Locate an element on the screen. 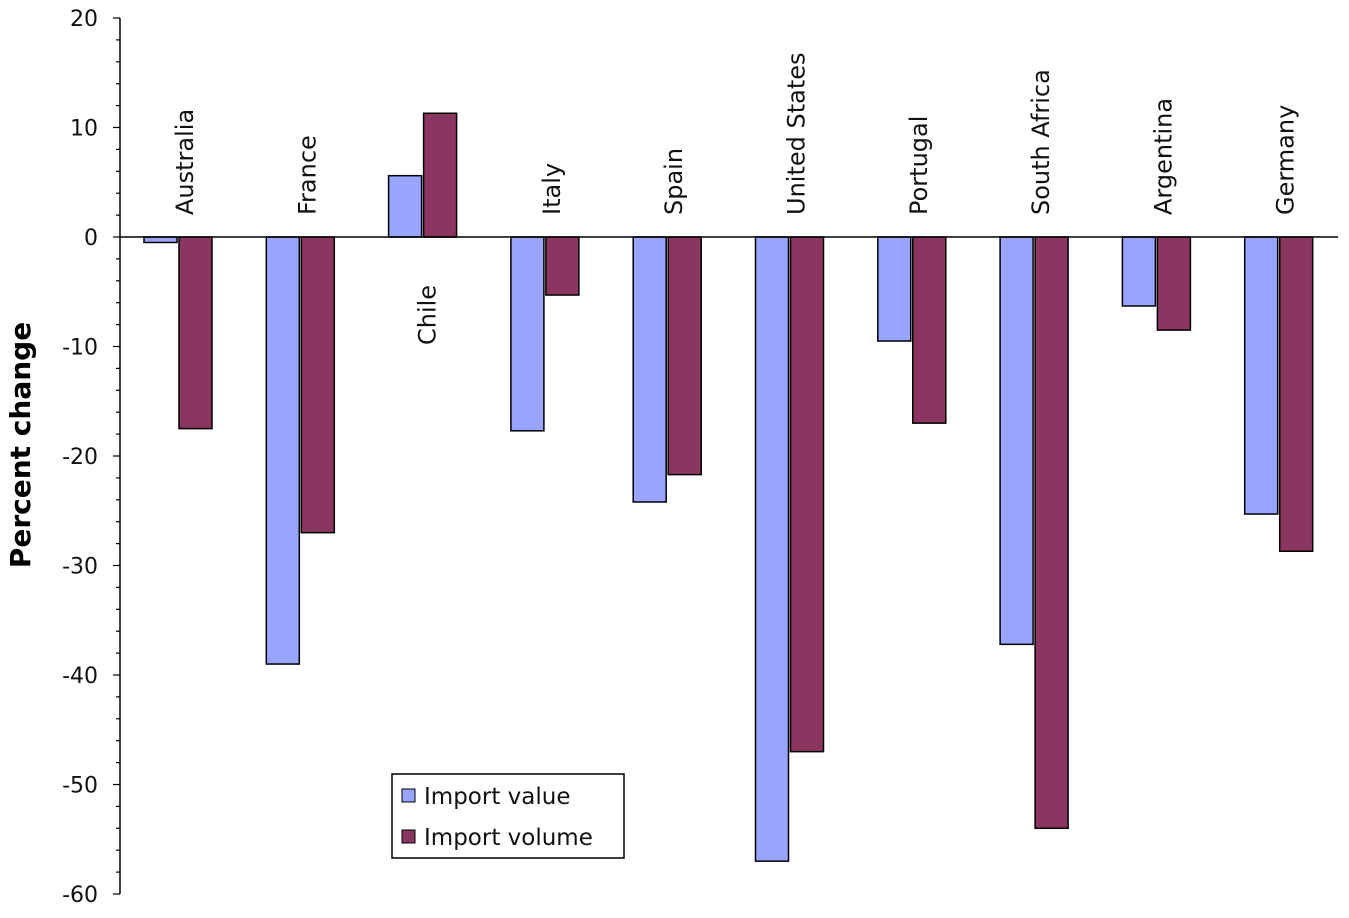  y-tick-label: -60 is located at coordinates (80, 895).